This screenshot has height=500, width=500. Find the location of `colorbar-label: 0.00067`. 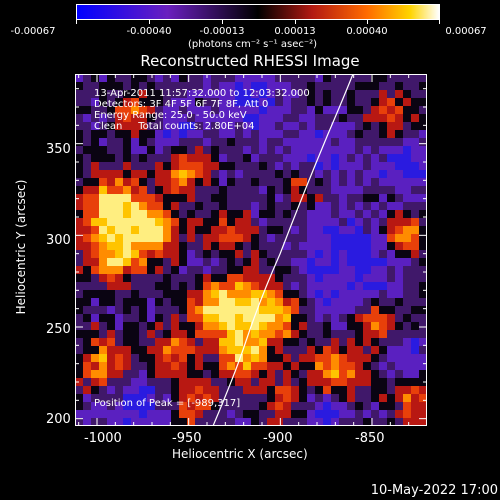

colorbar-label: 0.00067 is located at coordinates (466, 31).